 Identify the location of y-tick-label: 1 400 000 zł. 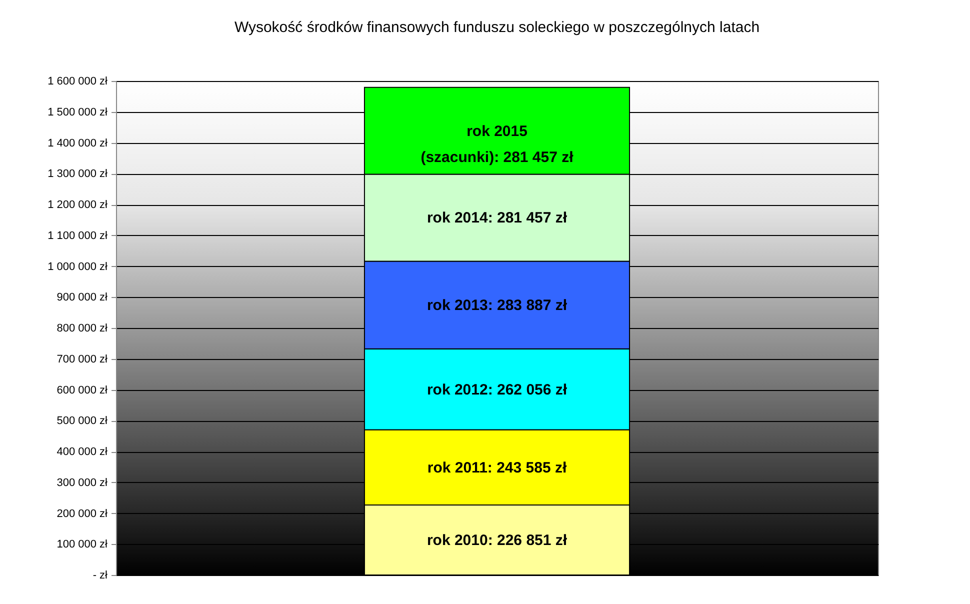
(78, 143).